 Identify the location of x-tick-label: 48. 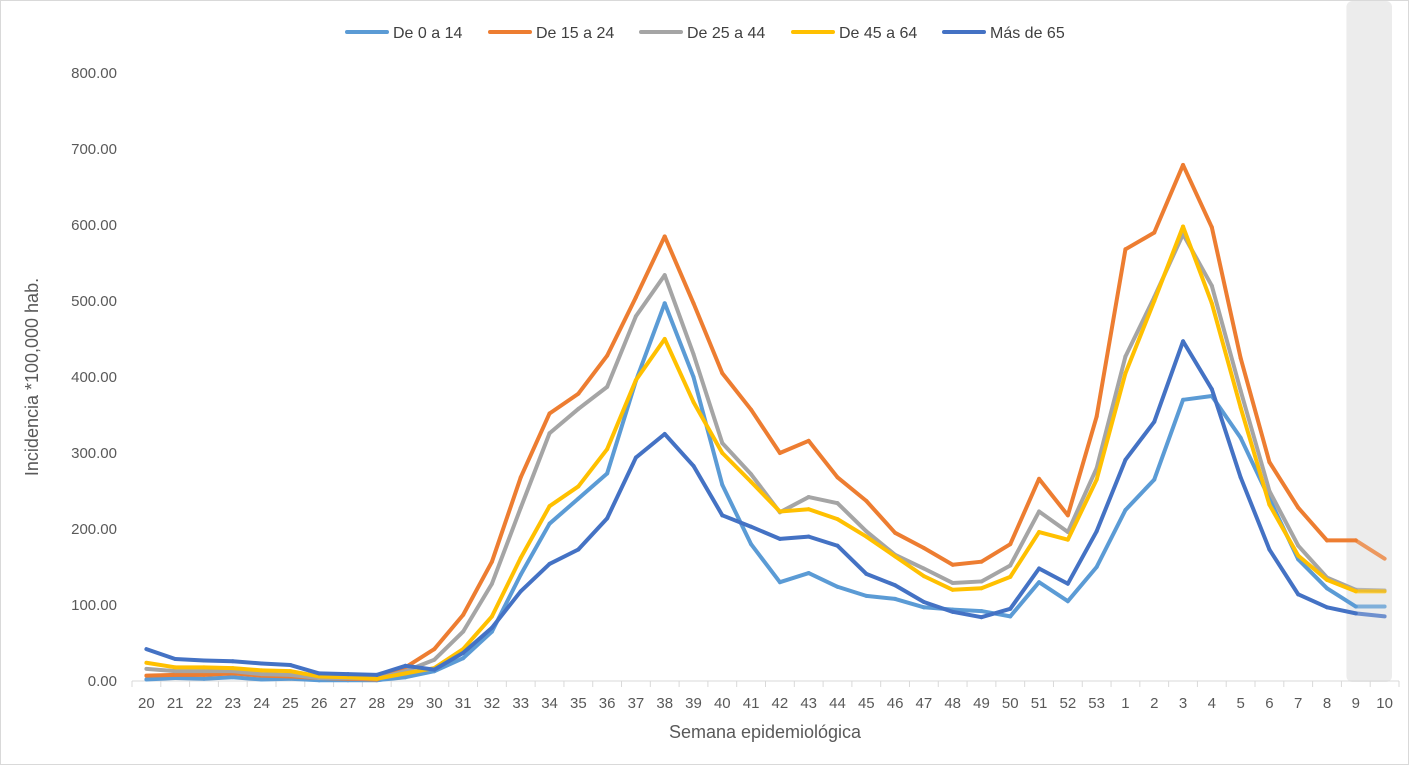
(952, 703).